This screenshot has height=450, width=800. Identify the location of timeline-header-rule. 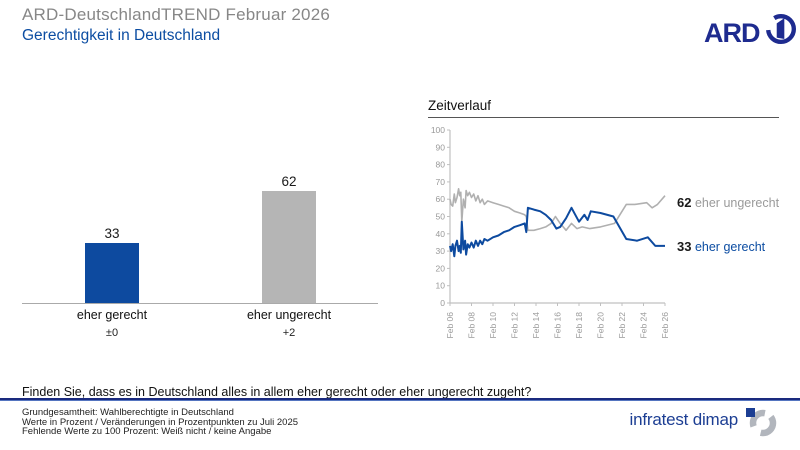
(603, 117).